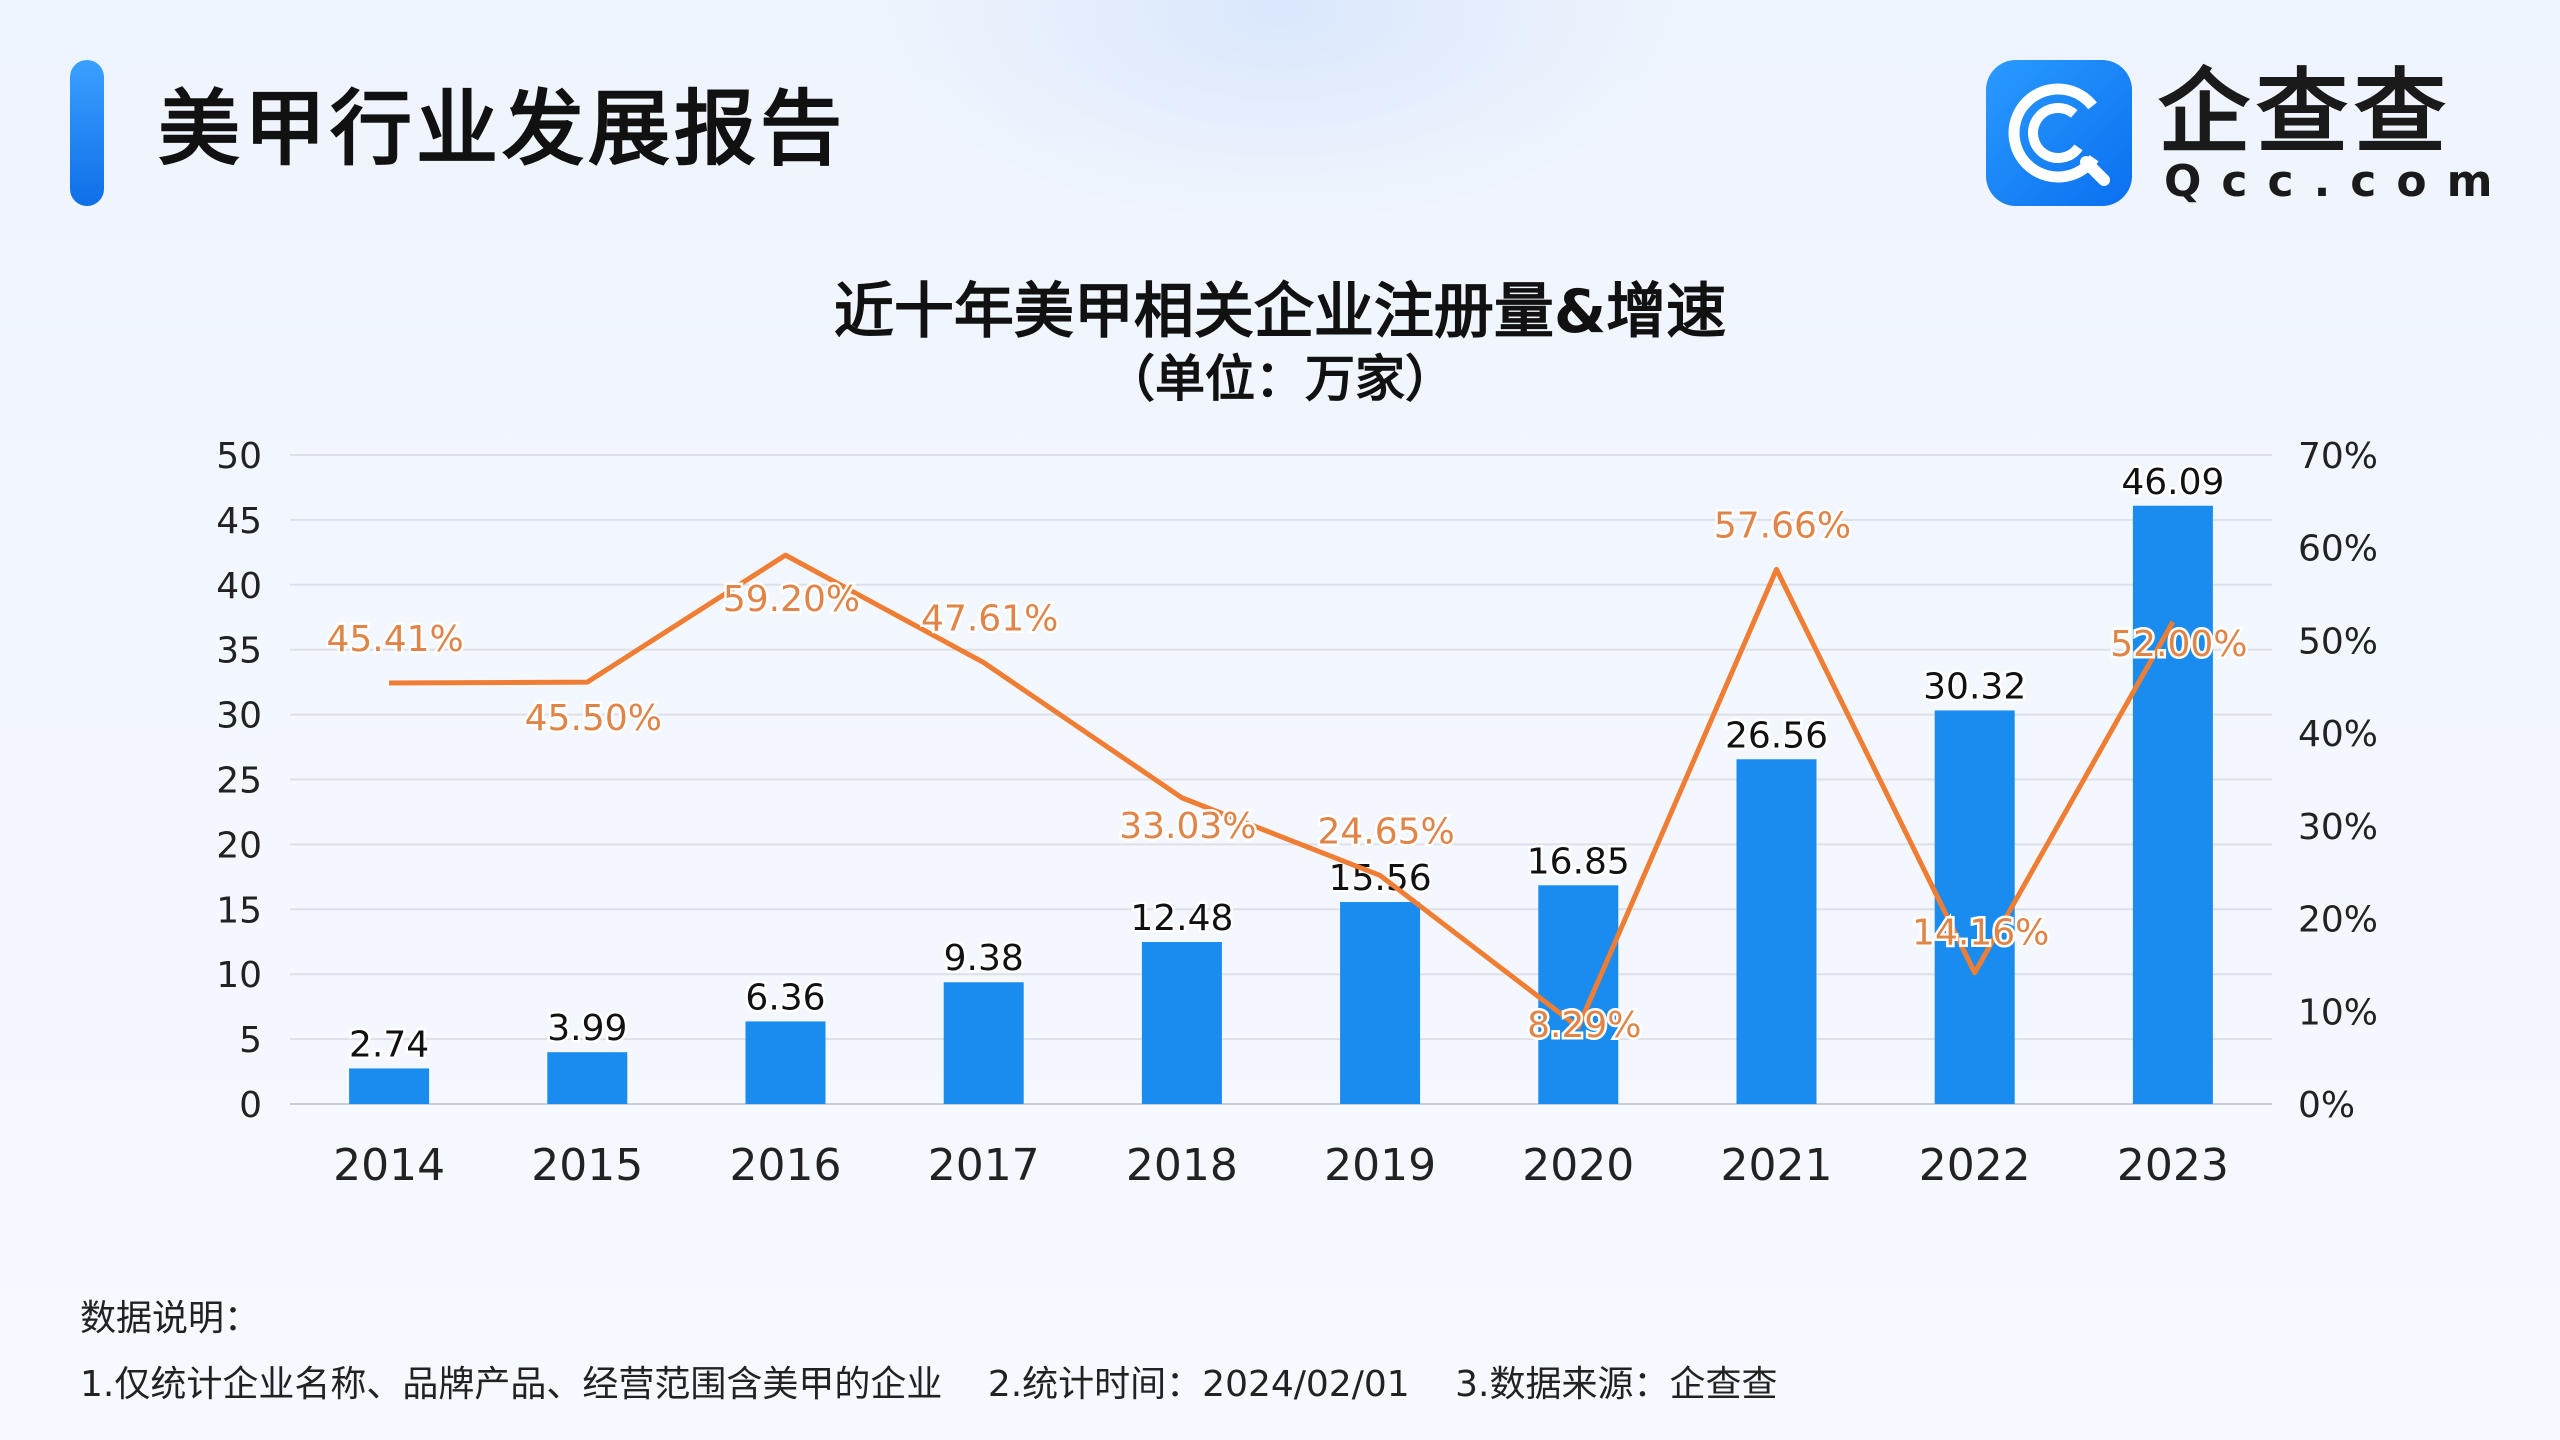  What do you see at coordinates (1280, 312) in the screenshot?
I see `chart-title: 近十年美甲相关企业注册量&增速` at bounding box center [1280, 312].